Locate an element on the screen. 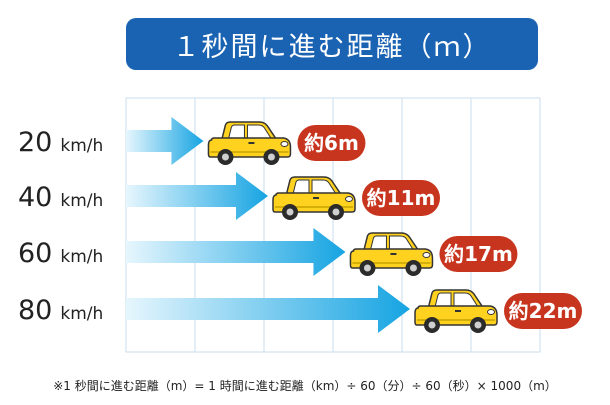  chart-row: 60 km/h 約17m is located at coordinates (268, 252).